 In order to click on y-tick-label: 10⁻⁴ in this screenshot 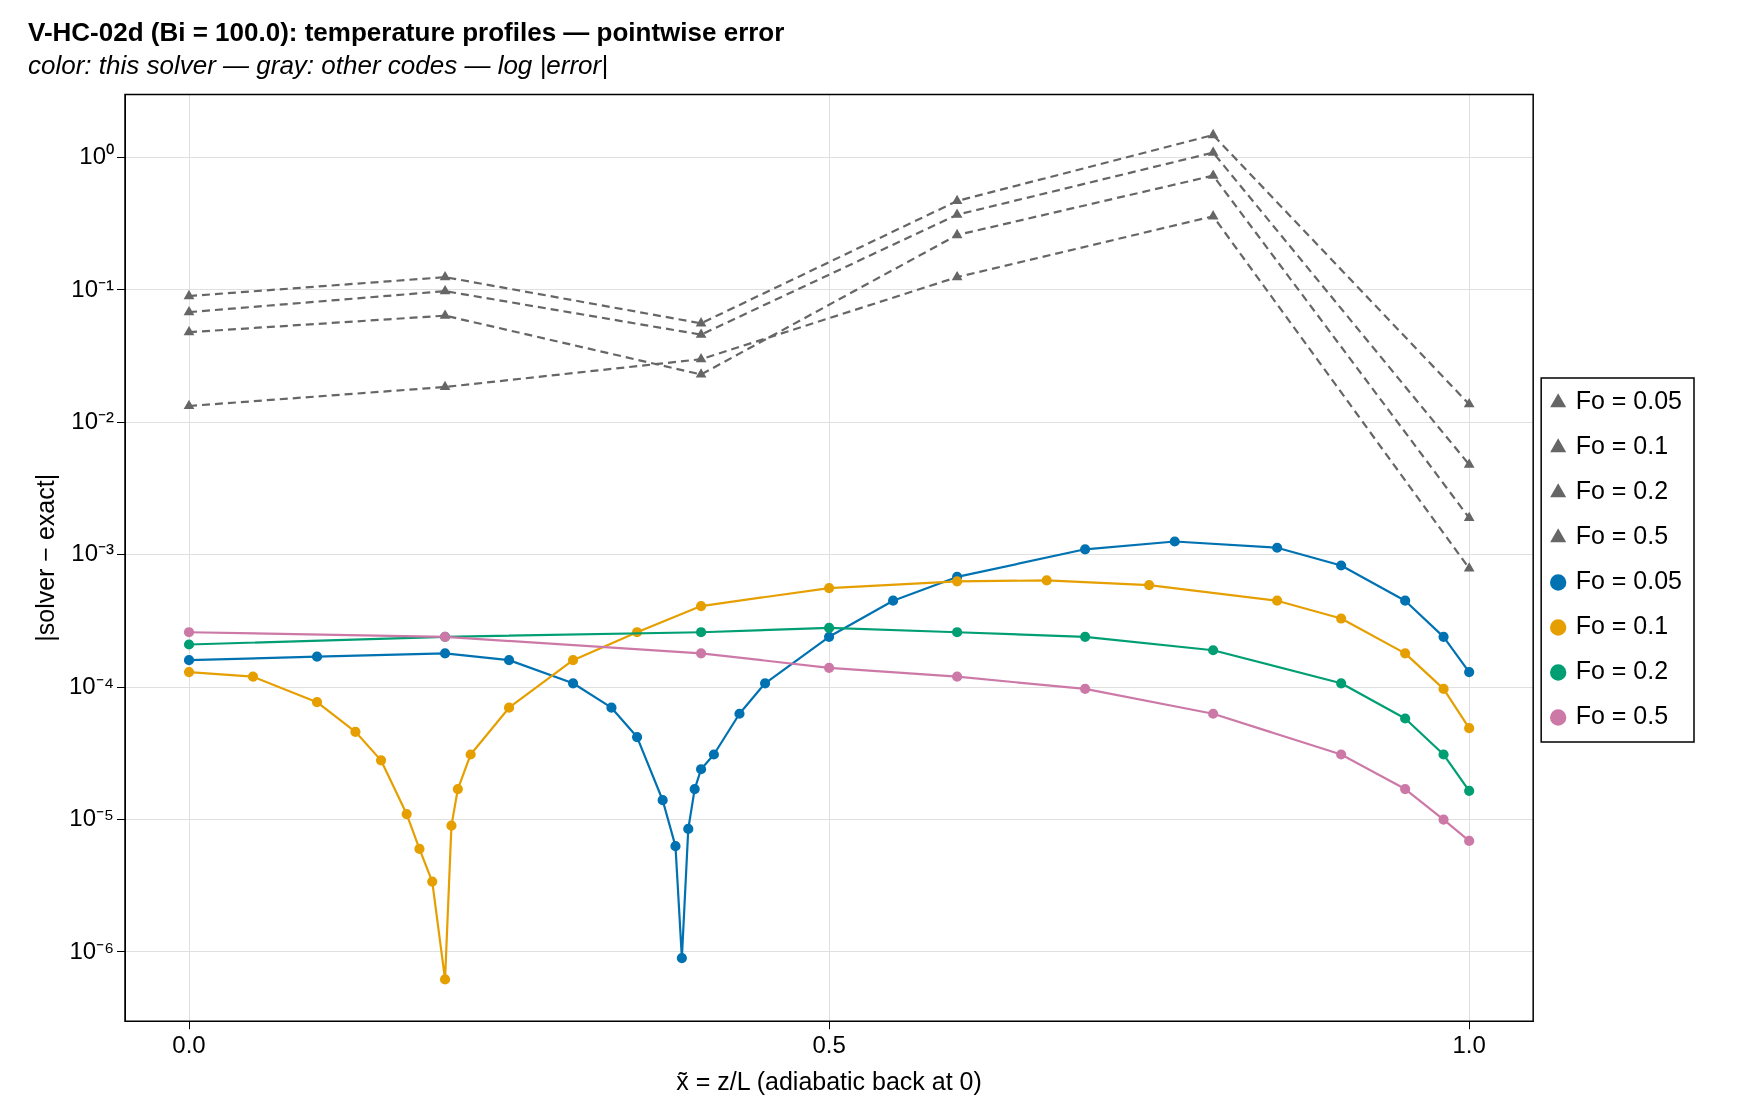, I will do `click(91, 685)`.